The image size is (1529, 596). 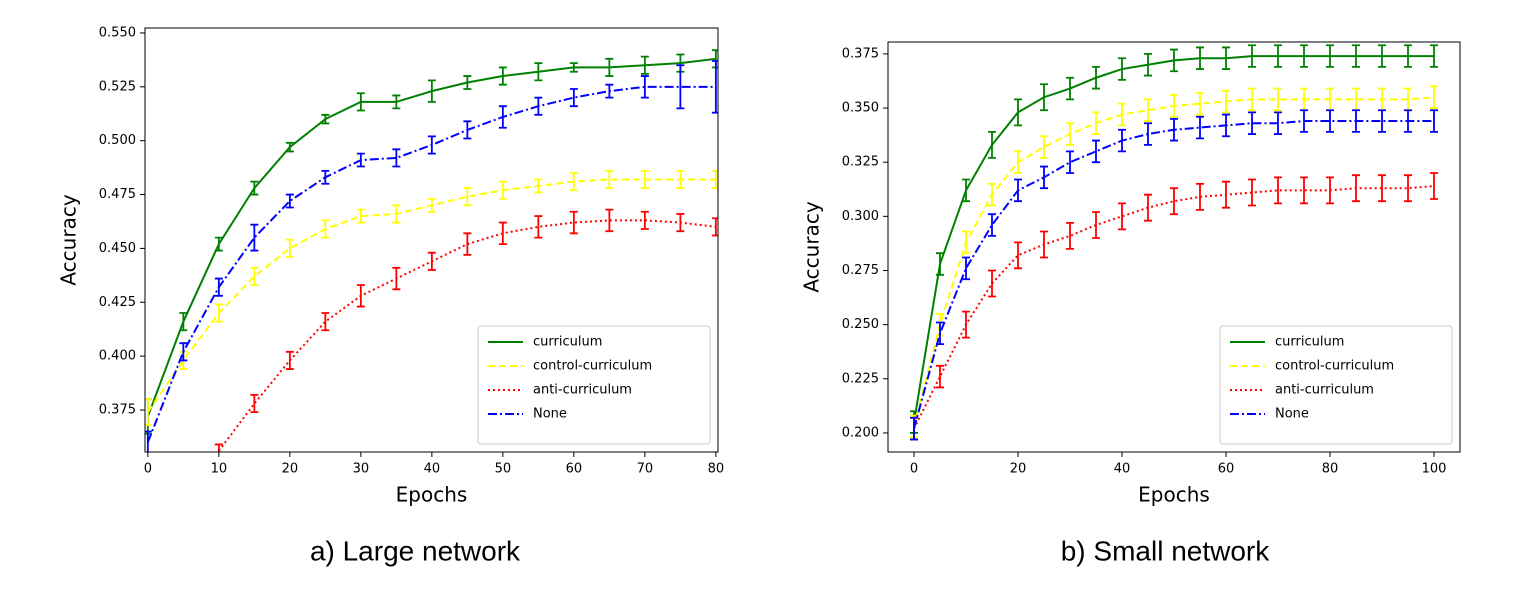 What do you see at coordinates (860, 270) in the screenshot?
I see `y-tick-label: 0.275` at bounding box center [860, 270].